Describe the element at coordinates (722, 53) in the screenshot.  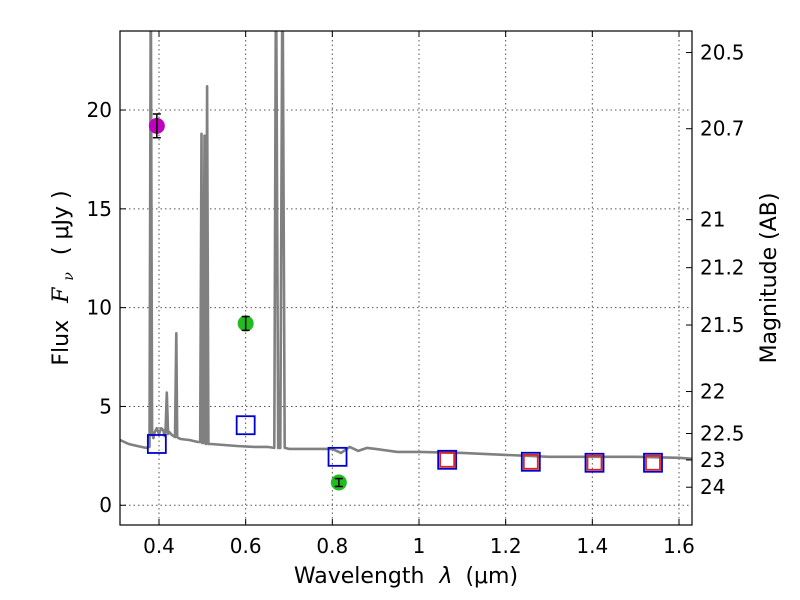
I see `y2-tick-label: 20.5` at that location.